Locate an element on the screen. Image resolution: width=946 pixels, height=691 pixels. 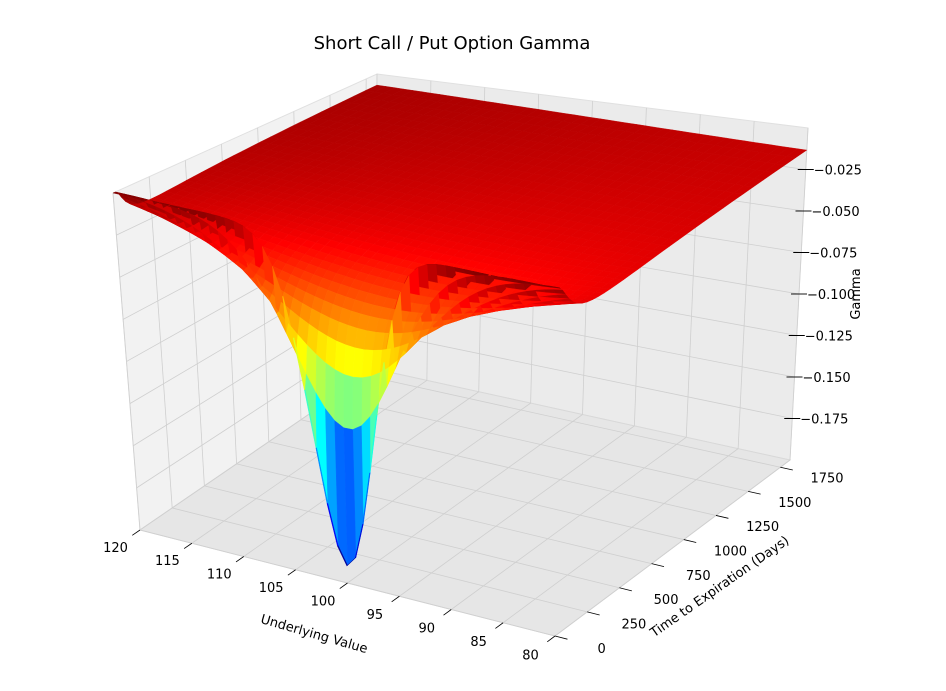
z-tick-label: −0.150 is located at coordinates (827, 378).